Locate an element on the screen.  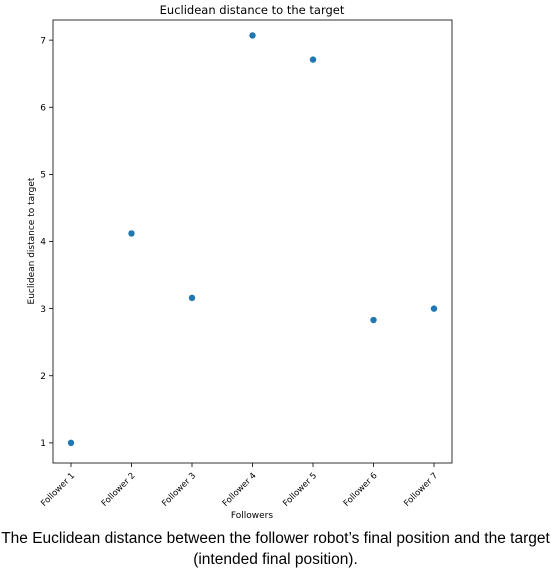
x-tick-label: Follower 2 is located at coordinates (119, 490).